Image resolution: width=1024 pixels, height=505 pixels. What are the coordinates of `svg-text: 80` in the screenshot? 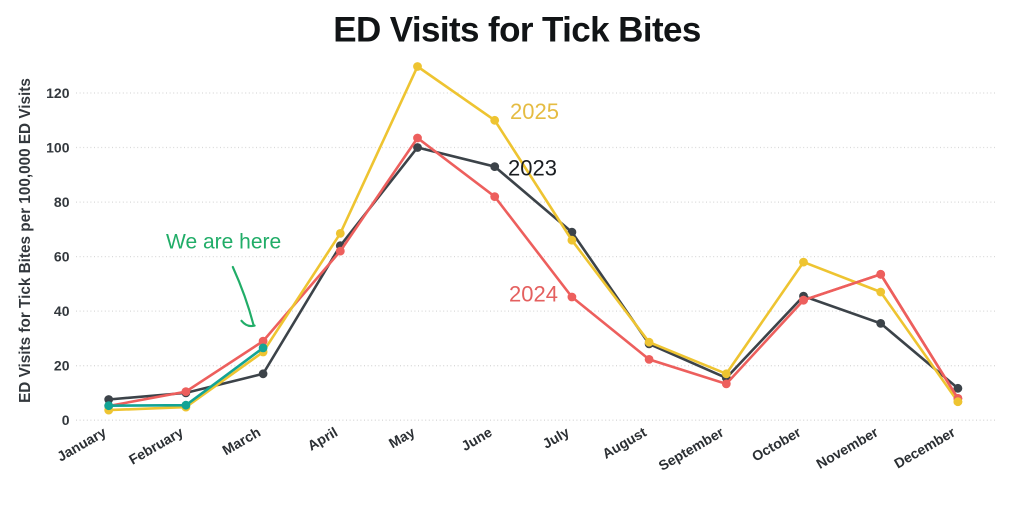 It's located at (62, 202).